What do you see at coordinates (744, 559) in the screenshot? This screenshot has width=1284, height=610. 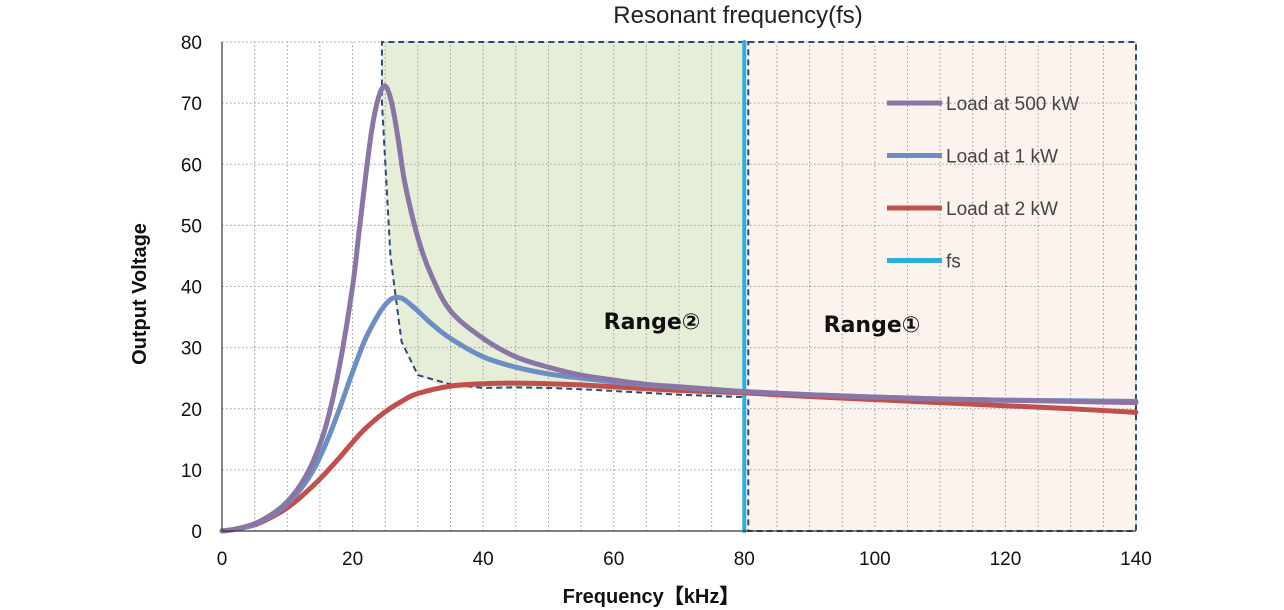 I see `x-tick-label: 80` at bounding box center [744, 559].